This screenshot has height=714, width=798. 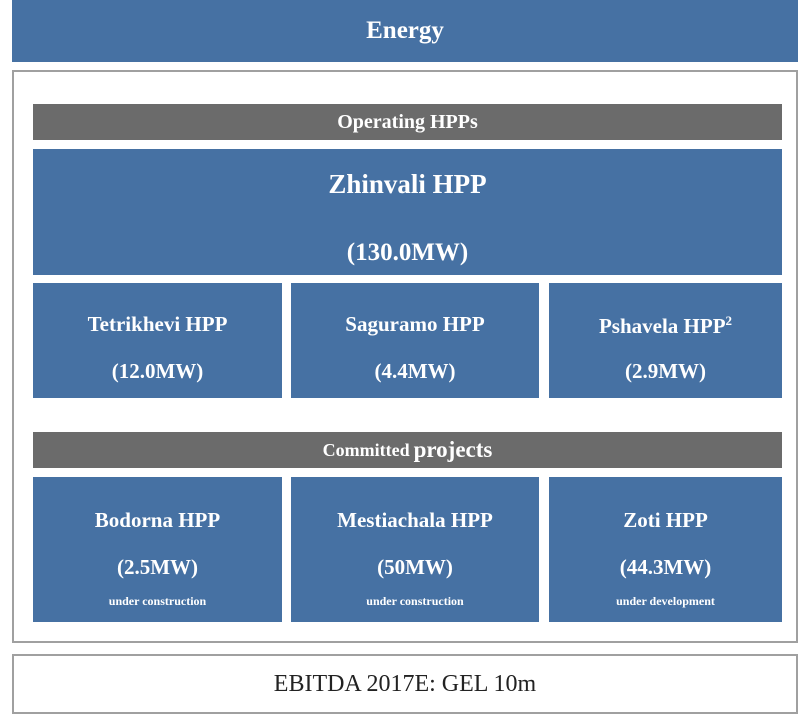 I want to click on plant-name: Zhinvali HPP, so click(x=407, y=184).